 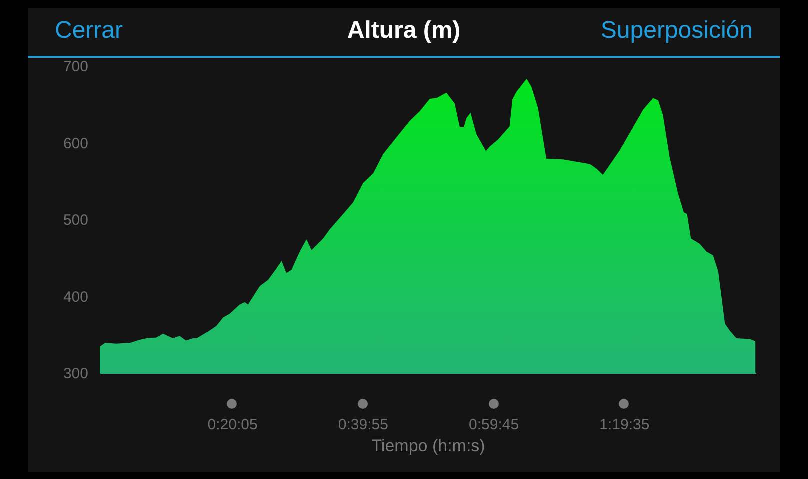 I want to click on x-tick-label: 0:20:05, so click(x=233, y=425).